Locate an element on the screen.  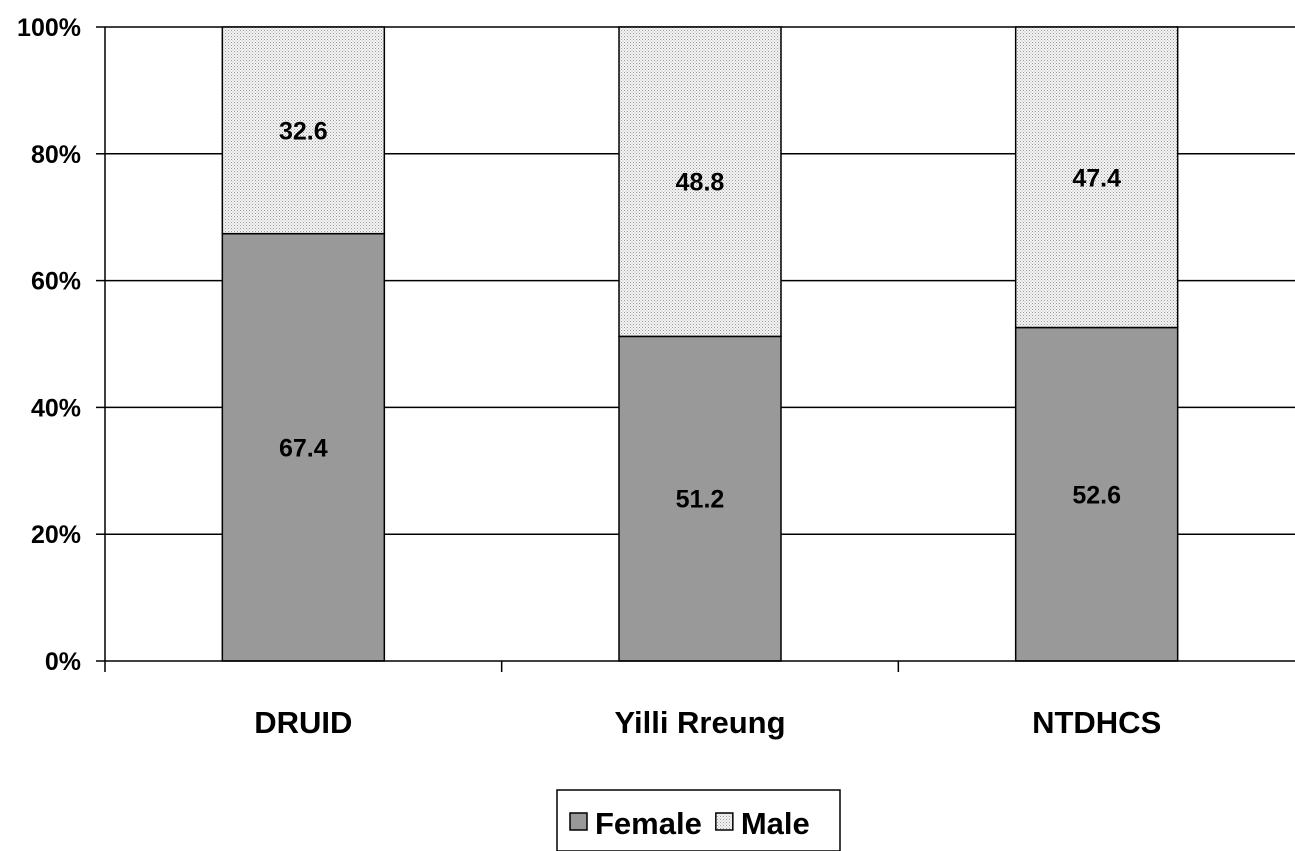
data-label: 51.2 is located at coordinates (700, 500).